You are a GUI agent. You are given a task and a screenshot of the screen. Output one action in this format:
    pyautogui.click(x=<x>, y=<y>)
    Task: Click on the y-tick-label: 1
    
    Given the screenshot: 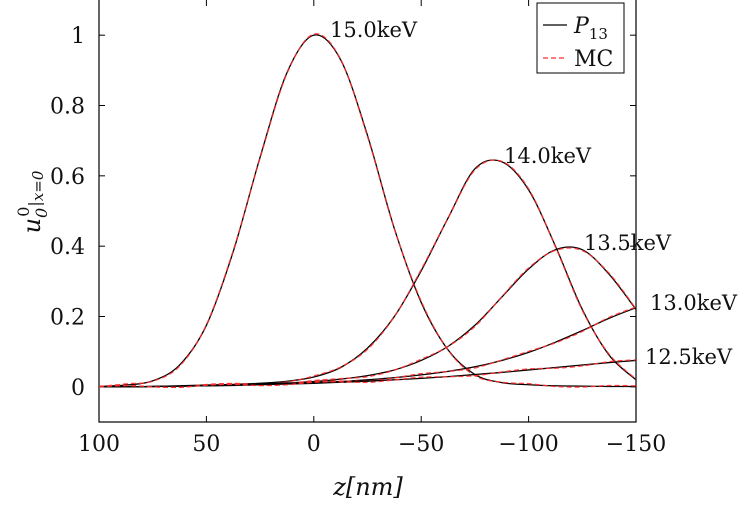 What is the action you would take?
    pyautogui.click(x=78, y=36)
    